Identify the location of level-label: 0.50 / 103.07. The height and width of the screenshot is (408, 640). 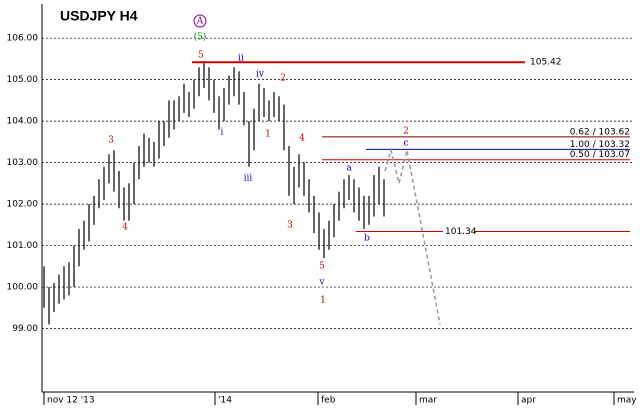
(600, 155).